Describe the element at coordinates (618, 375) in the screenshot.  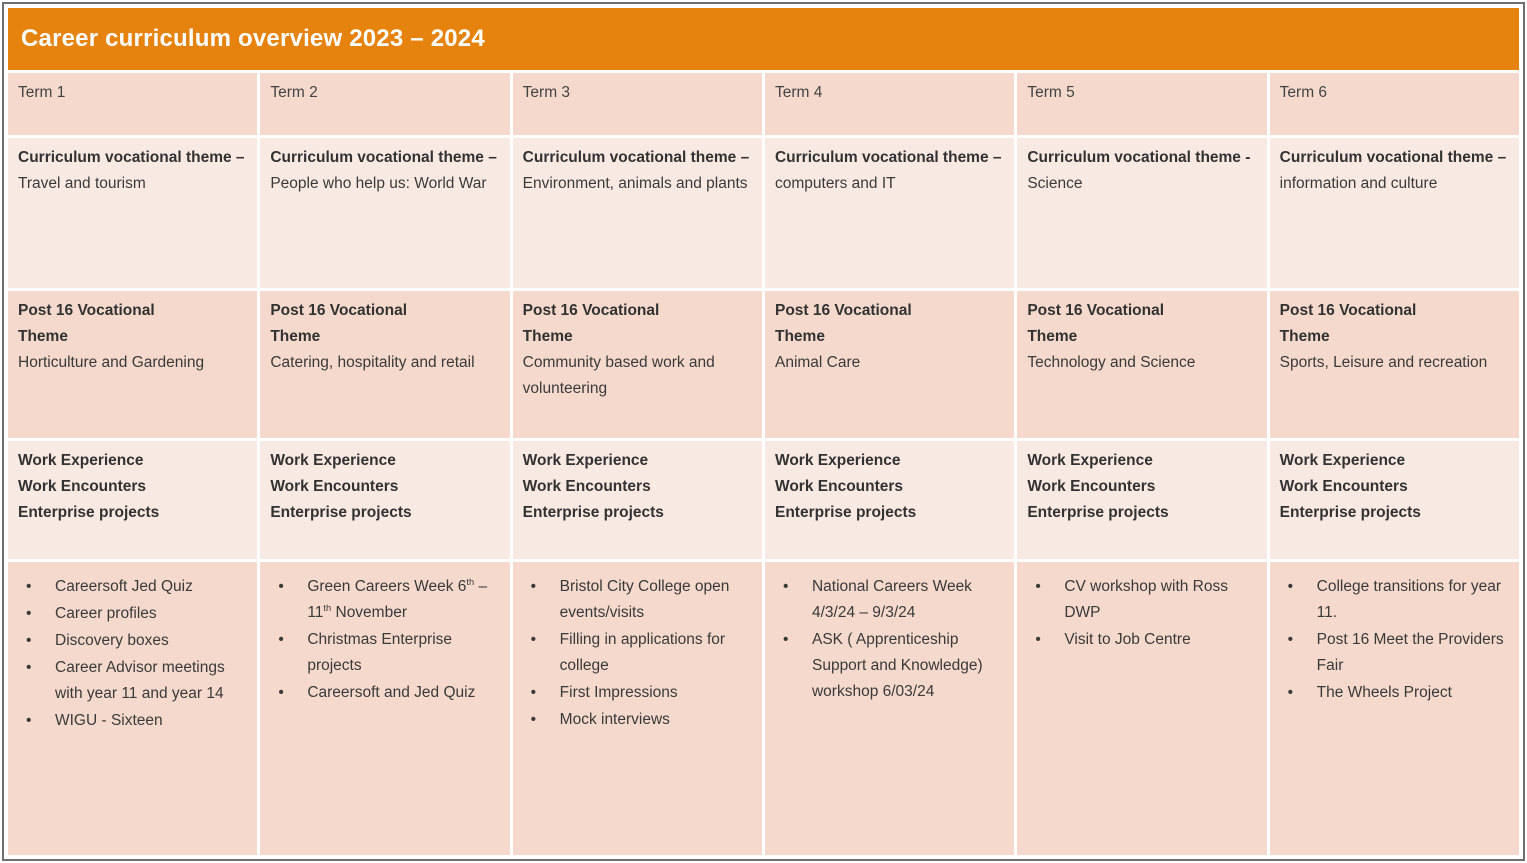
I see `post16-theme-value: Community based work and volunteering` at that location.